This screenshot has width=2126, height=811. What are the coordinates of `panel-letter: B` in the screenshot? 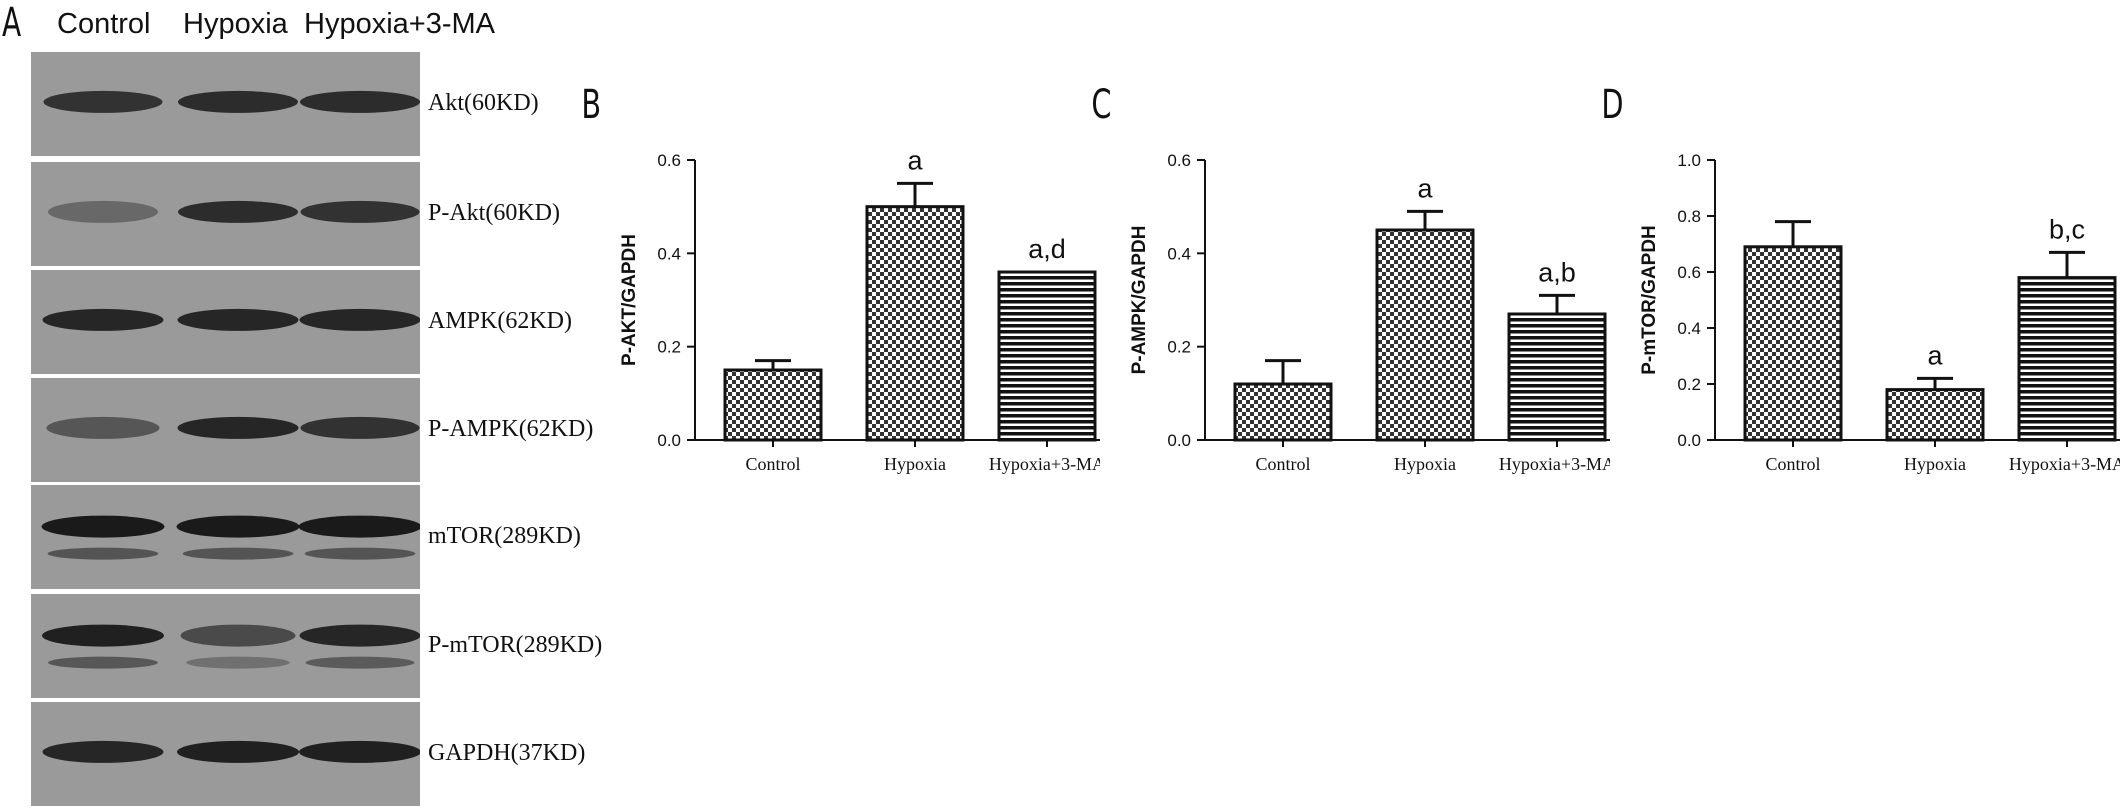 It's located at (591, 105).